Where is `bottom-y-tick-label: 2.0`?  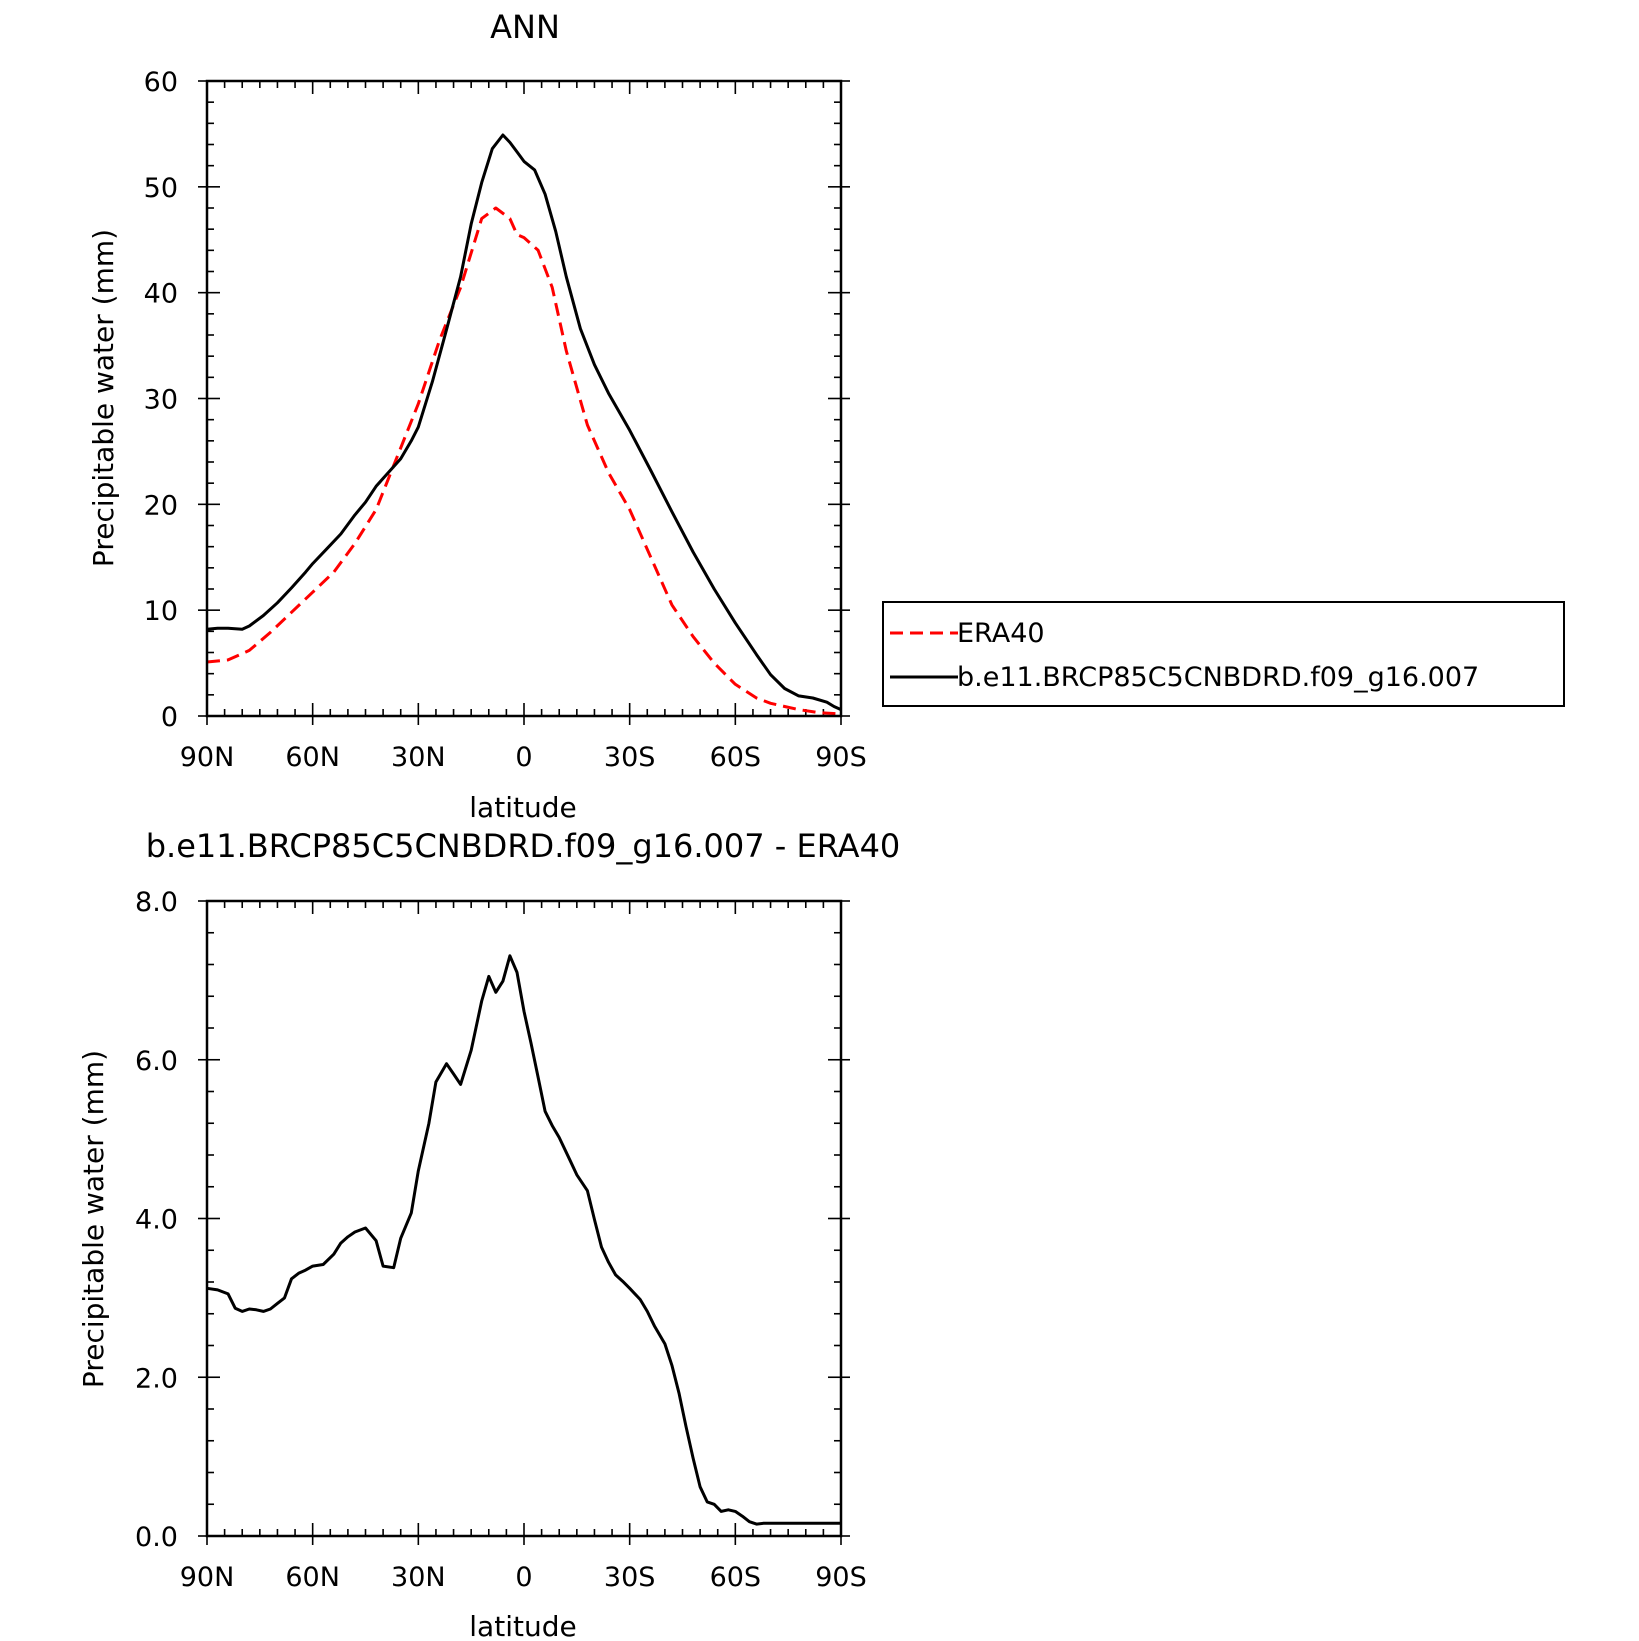 bottom-y-tick-label: 2.0 is located at coordinates (156, 1378).